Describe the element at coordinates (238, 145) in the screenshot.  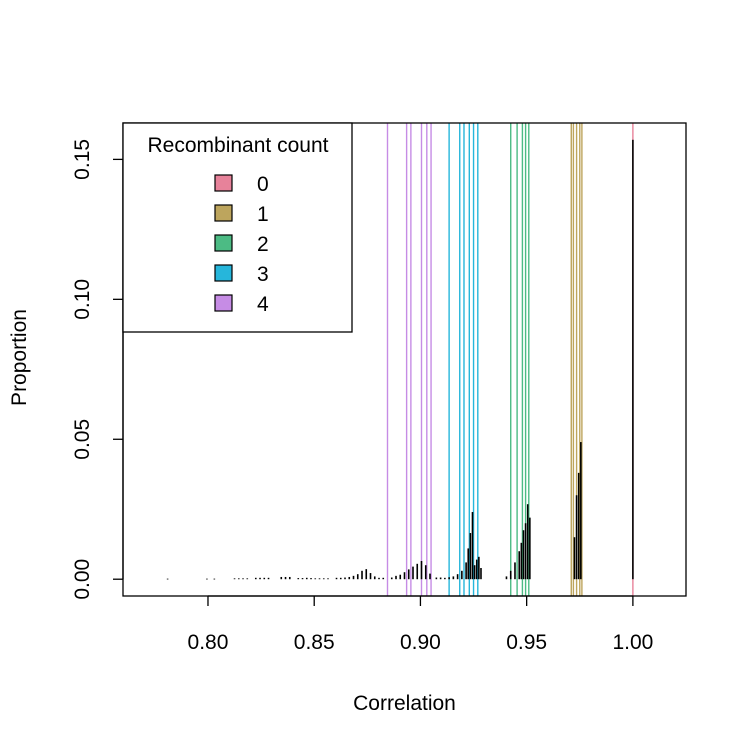
I see `legend-title: Recombinant count` at that location.